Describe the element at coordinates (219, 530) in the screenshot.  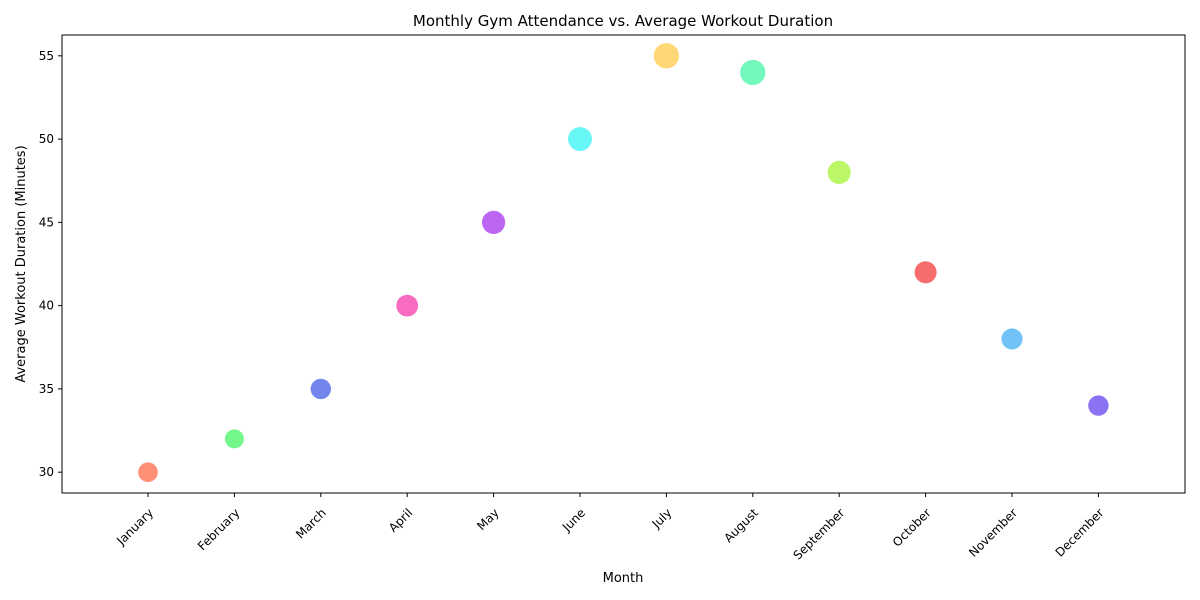
I see `x-tick-label: February` at that location.